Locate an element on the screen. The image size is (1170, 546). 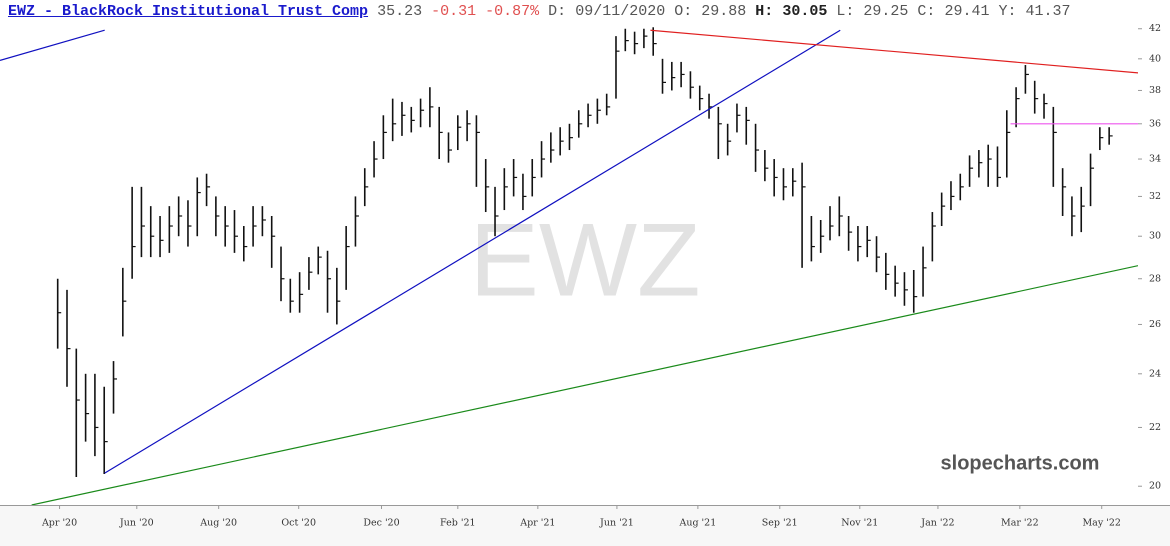
x-tick-label: Apr '20 is located at coordinates (59, 523).